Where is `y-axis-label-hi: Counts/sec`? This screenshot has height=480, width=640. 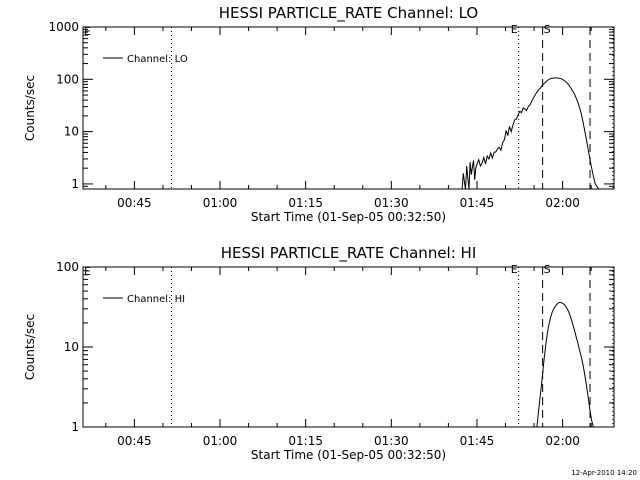
y-axis-label-hi: Counts/sec is located at coordinates (30, 347).